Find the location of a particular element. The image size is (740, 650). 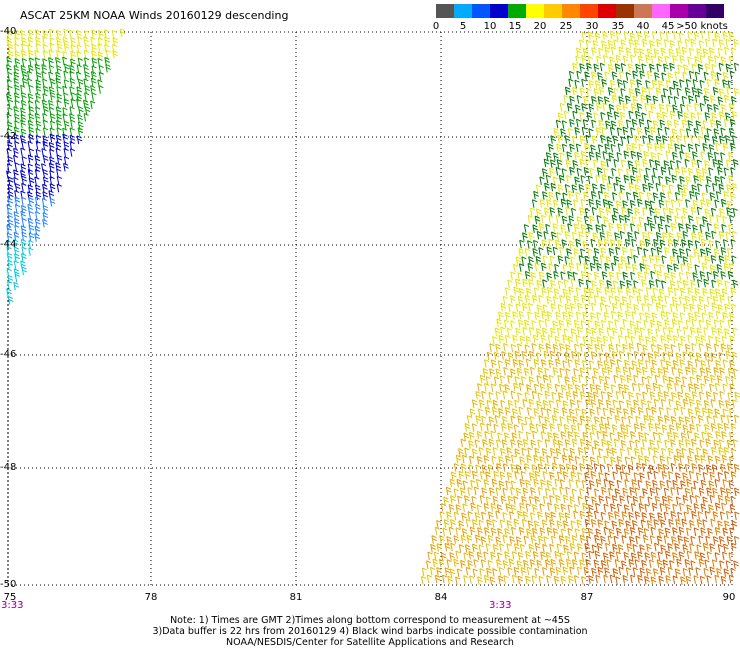

legend-label: 35 is located at coordinates (618, 26).